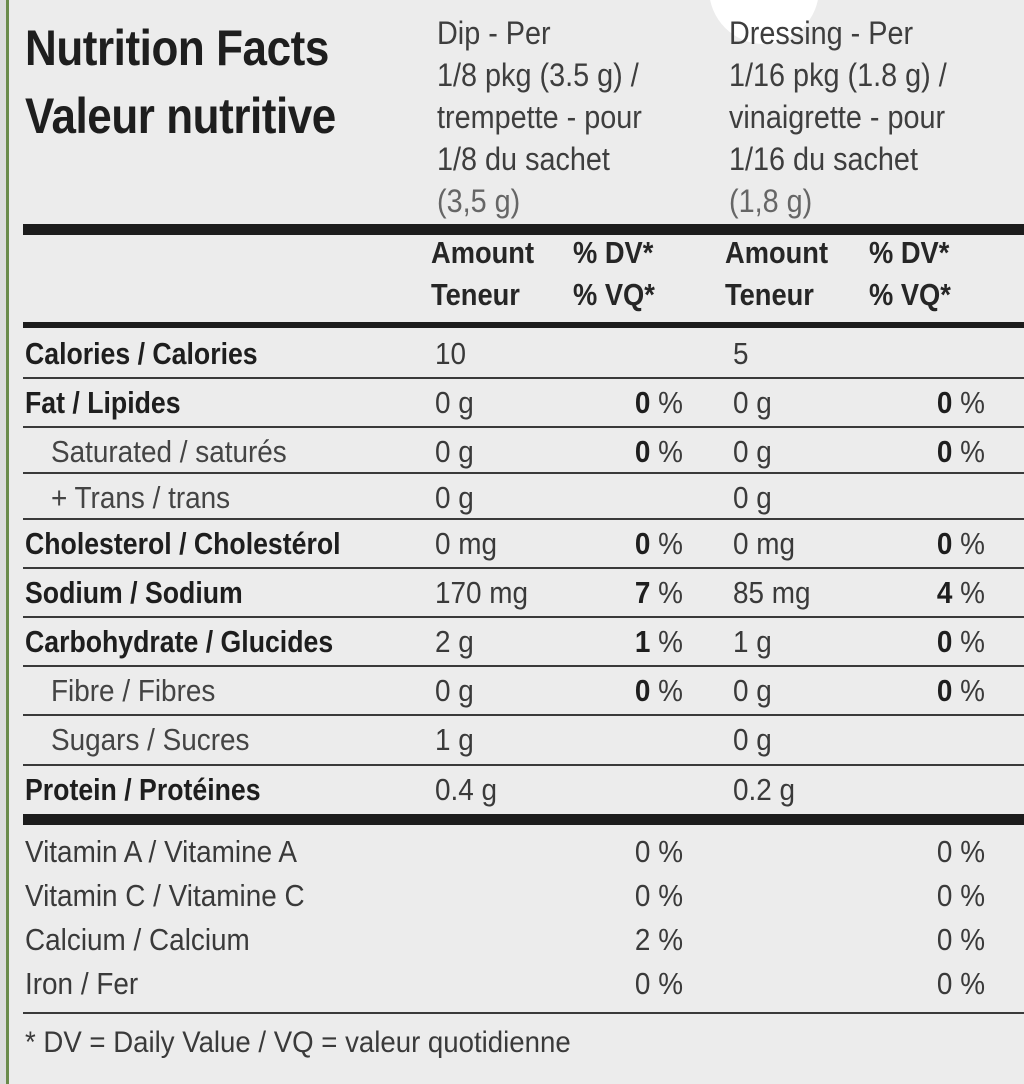 The width and height of the screenshot is (1024, 1084). I want to click on dip-amount-header: Amount Teneur, so click(482, 274).